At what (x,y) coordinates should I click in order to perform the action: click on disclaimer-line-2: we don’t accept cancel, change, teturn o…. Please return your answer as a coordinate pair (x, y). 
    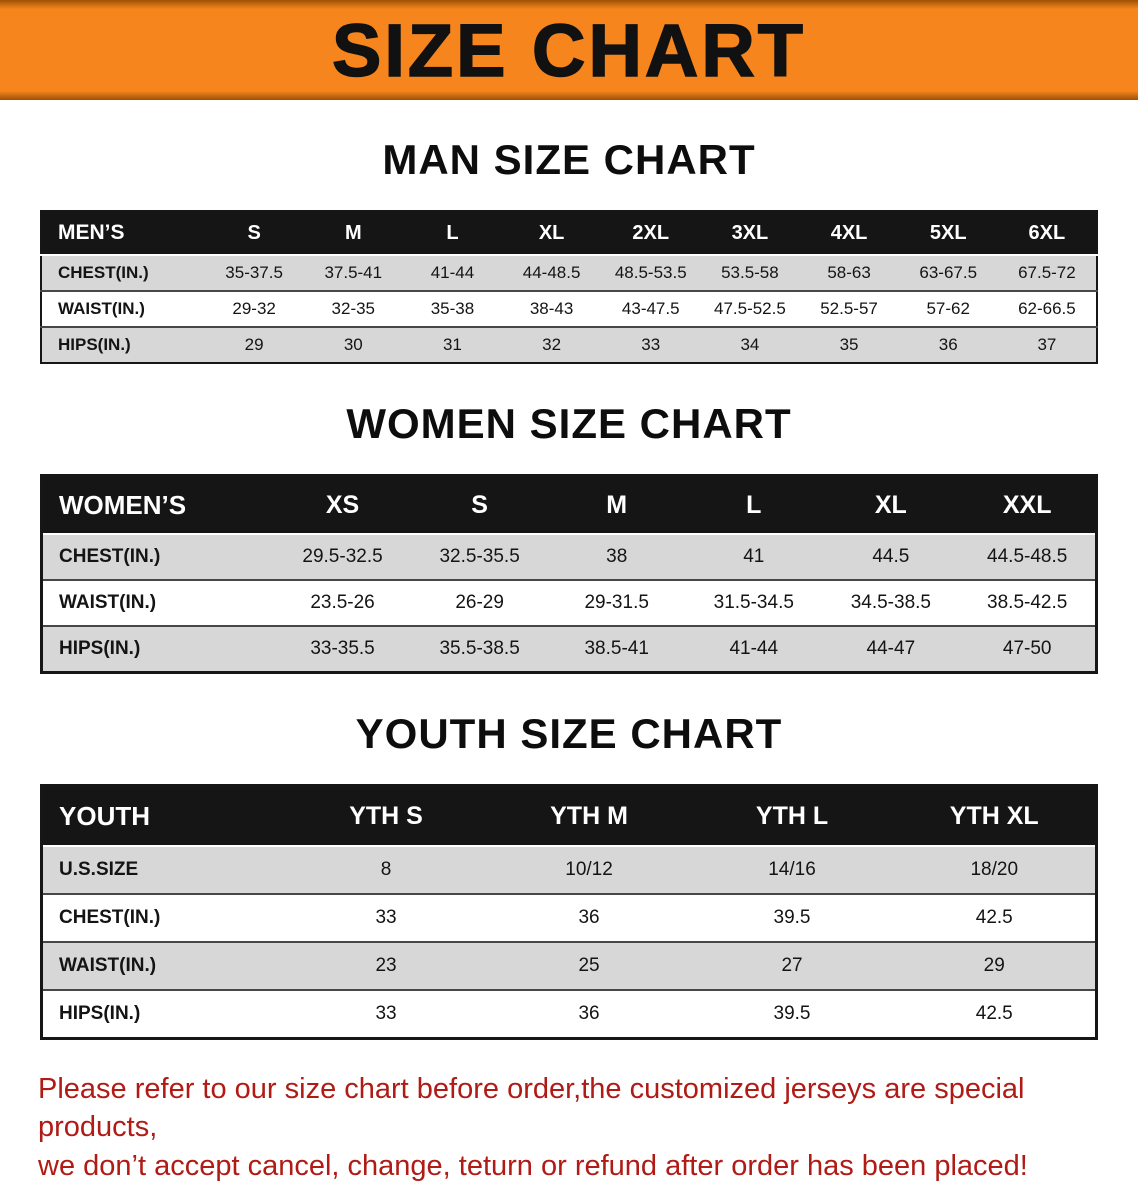
    Looking at the image, I should click on (533, 1165).